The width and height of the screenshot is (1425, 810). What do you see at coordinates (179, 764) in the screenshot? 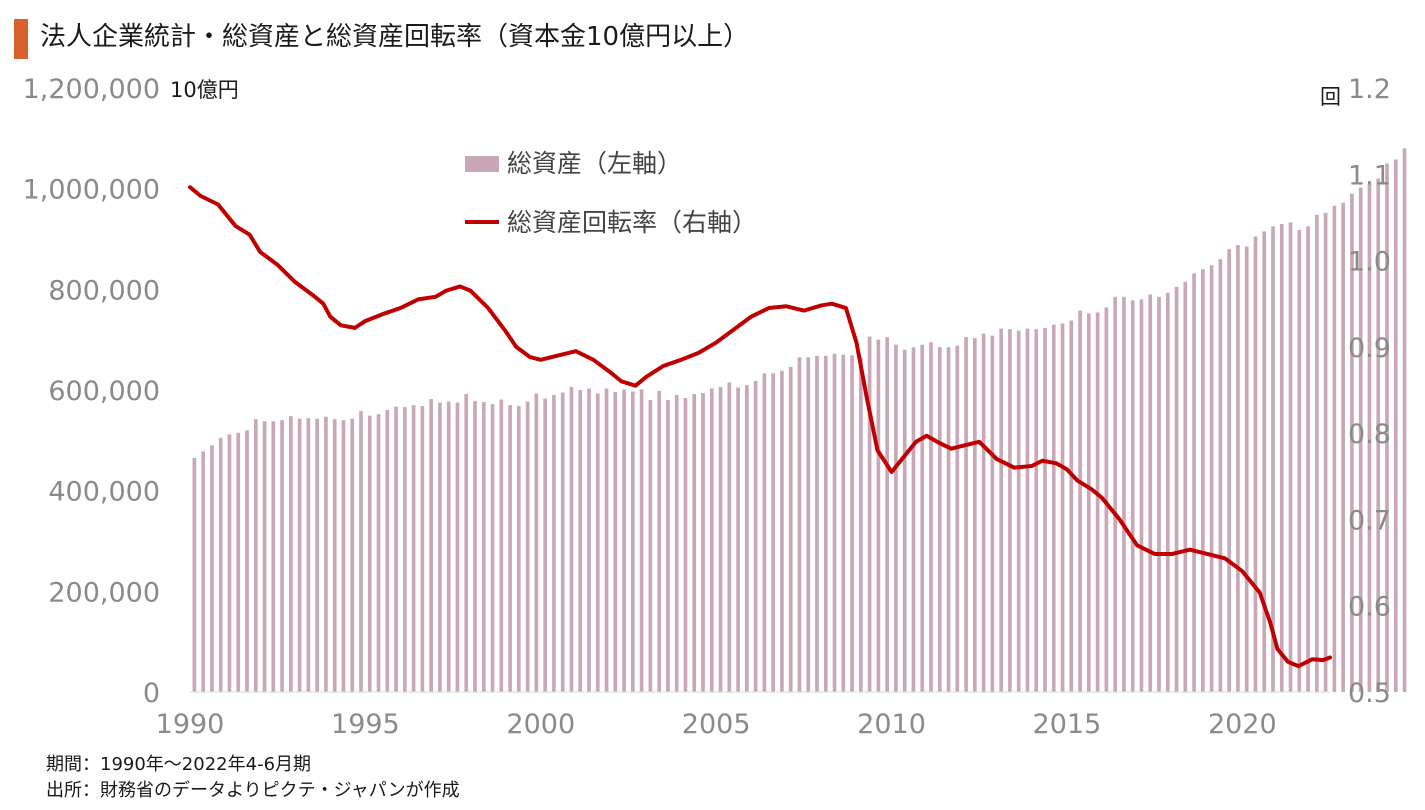
I see `period-note: 期間：1990年～2022年4-6月期` at bounding box center [179, 764].